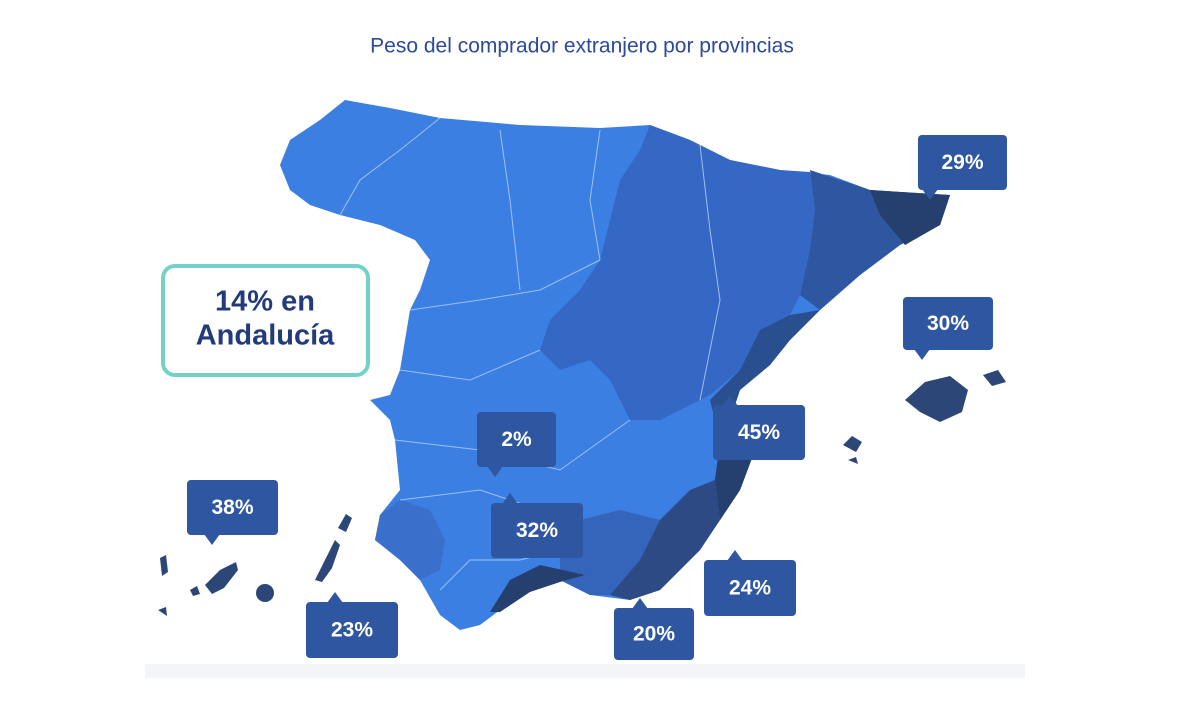 This screenshot has height=711, width=1200. What do you see at coordinates (327, 561) in the screenshot?
I see `fuerteventura` at bounding box center [327, 561].